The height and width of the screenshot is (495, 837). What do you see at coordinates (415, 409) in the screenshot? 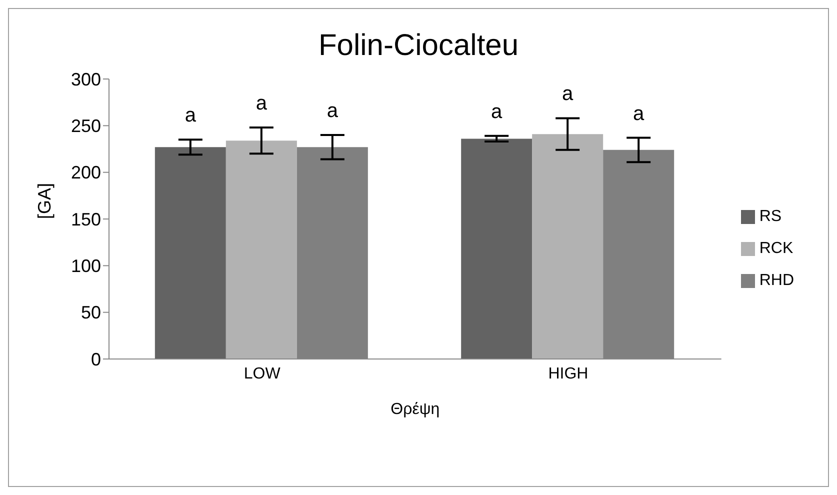
I see `x-axis-title: Θρέψη` at bounding box center [415, 409].